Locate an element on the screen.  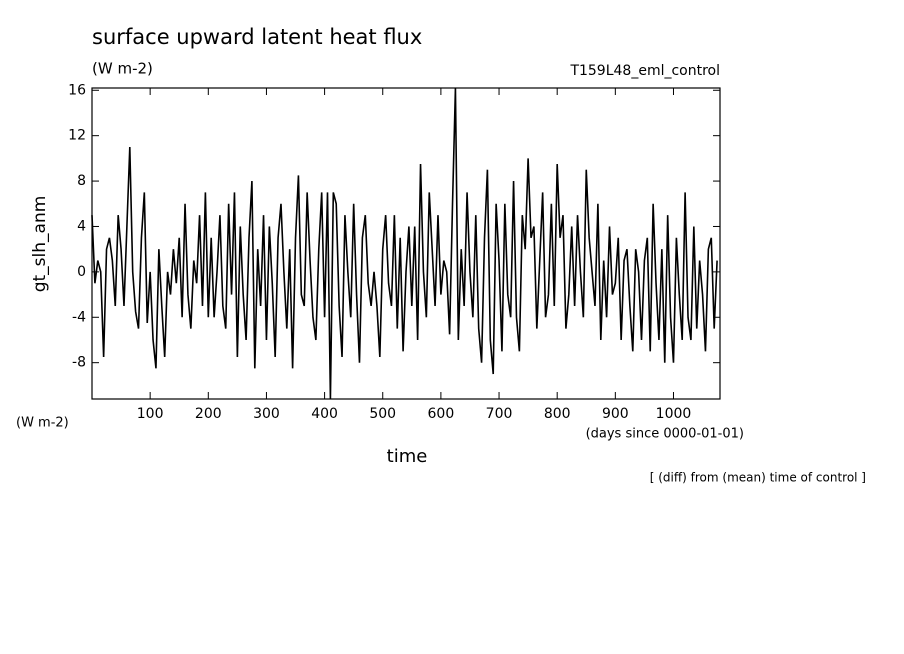
y-axis-label: gt_slh_anm is located at coordinates (40, 244).